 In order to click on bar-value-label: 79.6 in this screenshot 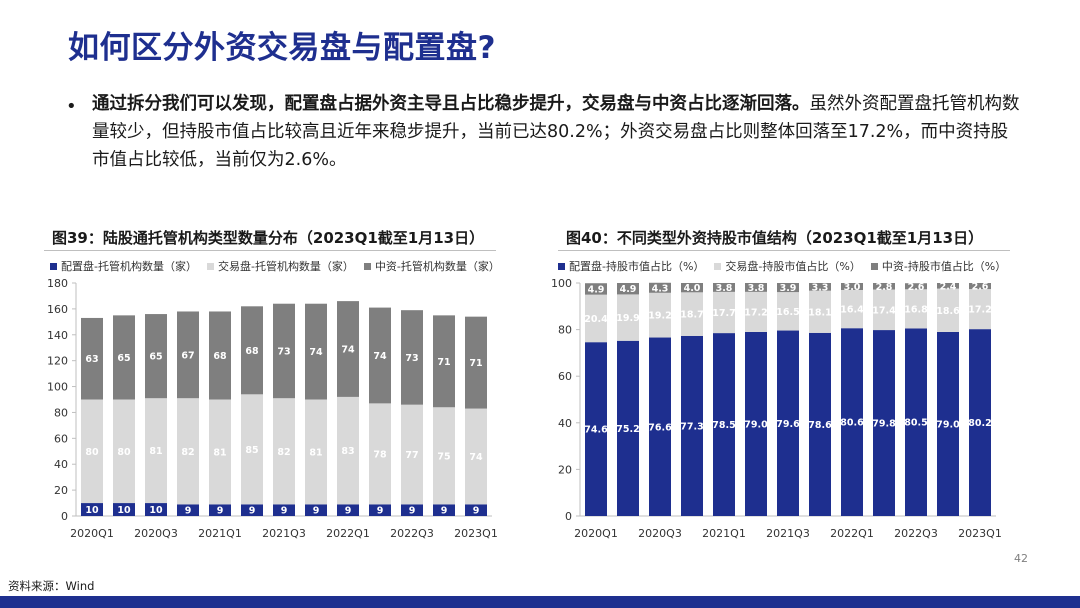, I will do `click(788, 424)`.